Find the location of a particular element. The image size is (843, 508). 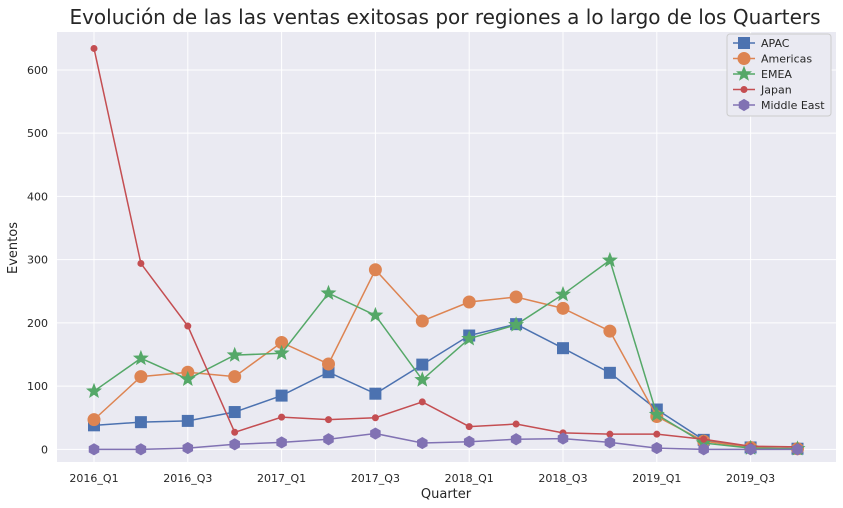

legend-label: APAC is located at coordinates (775, 43).